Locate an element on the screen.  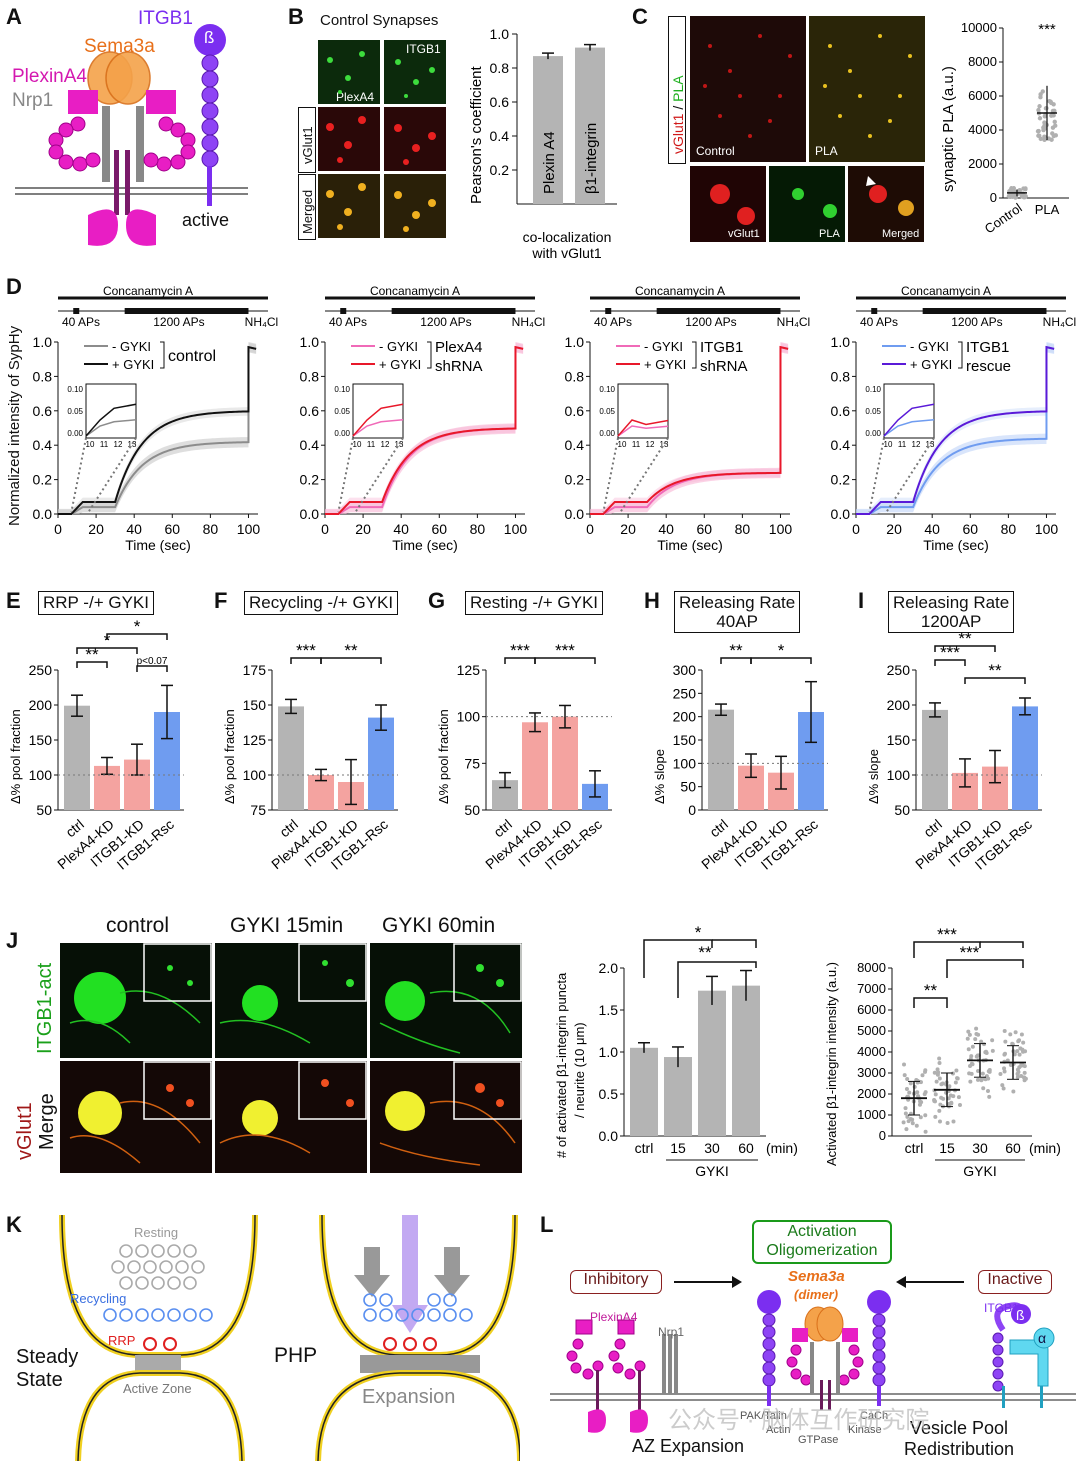
panel-letter-l: L is located at coordinates (547, 1224).